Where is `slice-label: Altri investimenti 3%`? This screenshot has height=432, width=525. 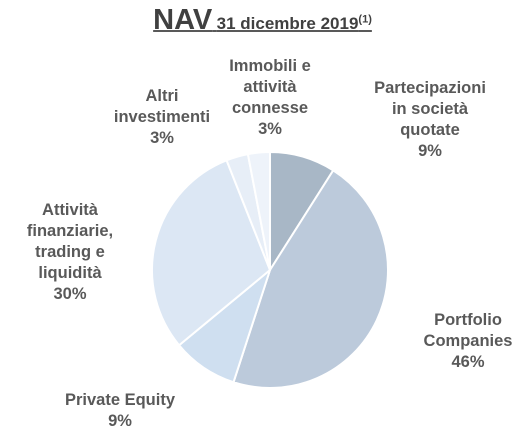
slice-label: Altri investimenti 3% is located at coordinates (162, 117).